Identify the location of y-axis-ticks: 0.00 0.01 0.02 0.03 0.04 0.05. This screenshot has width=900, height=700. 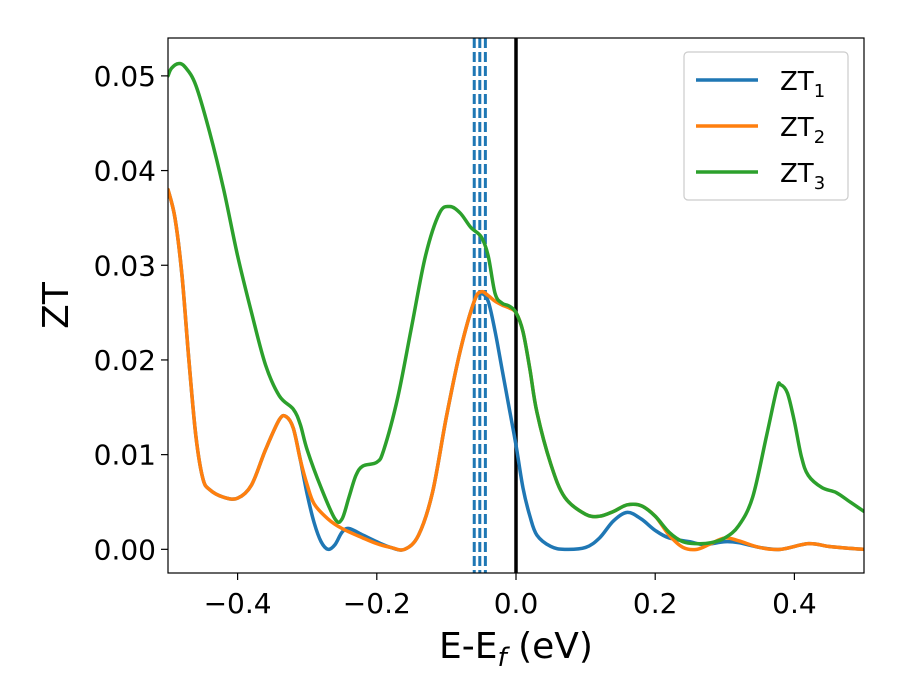
(131, 313).